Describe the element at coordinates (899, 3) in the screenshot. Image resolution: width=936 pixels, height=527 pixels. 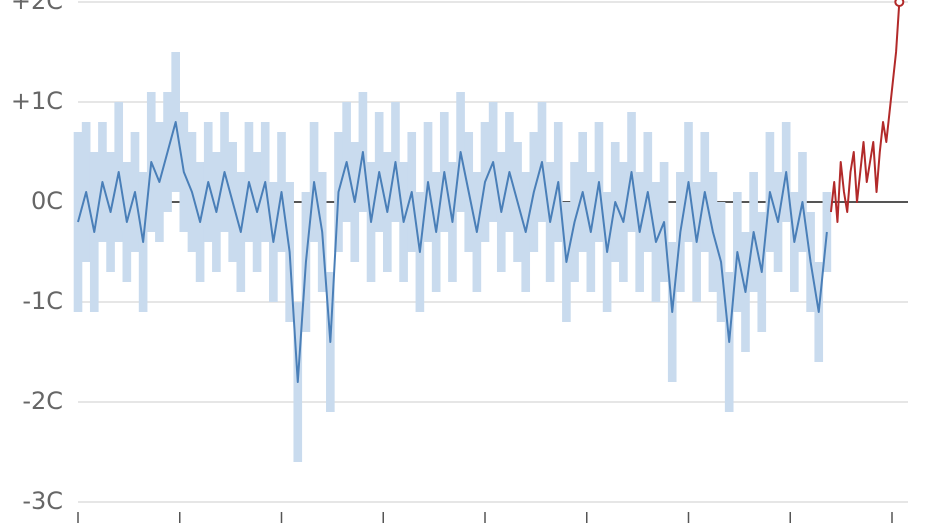
I see `end-marker` at that location.